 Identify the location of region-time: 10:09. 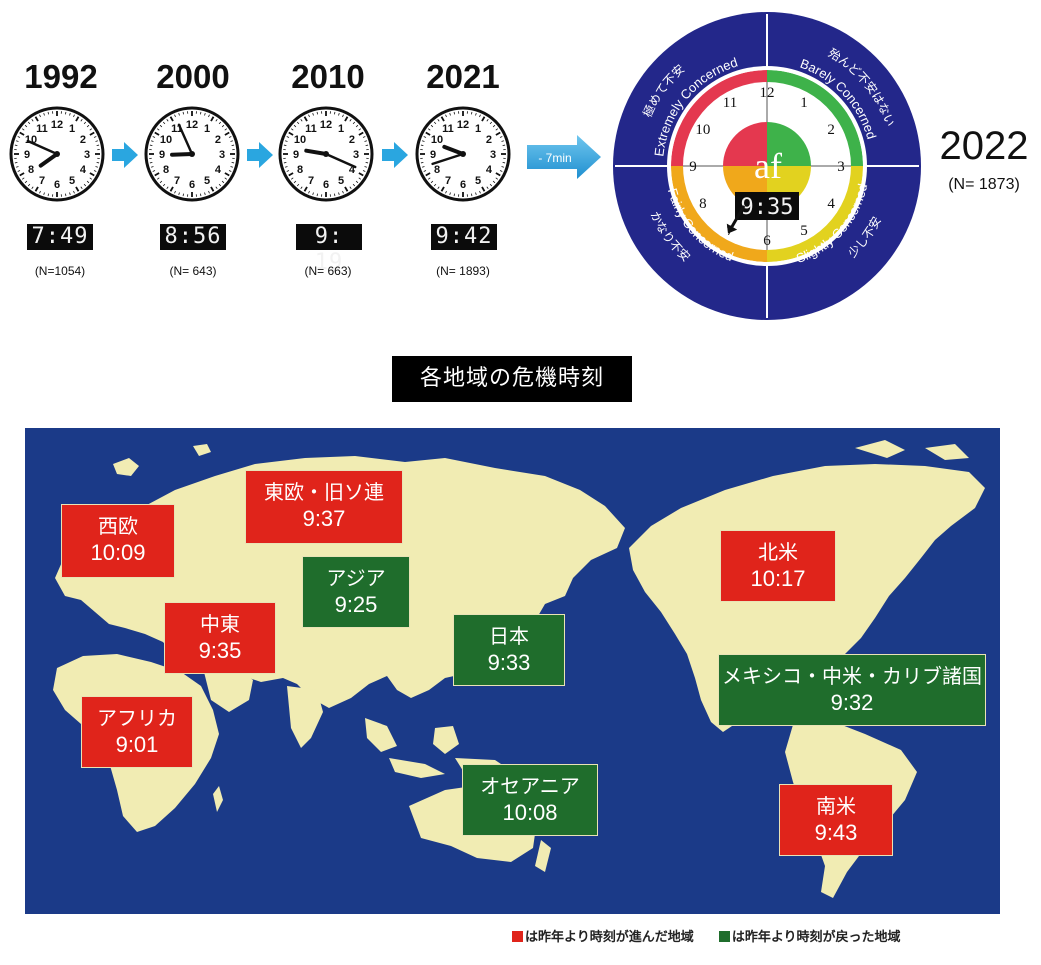
(118, 552).